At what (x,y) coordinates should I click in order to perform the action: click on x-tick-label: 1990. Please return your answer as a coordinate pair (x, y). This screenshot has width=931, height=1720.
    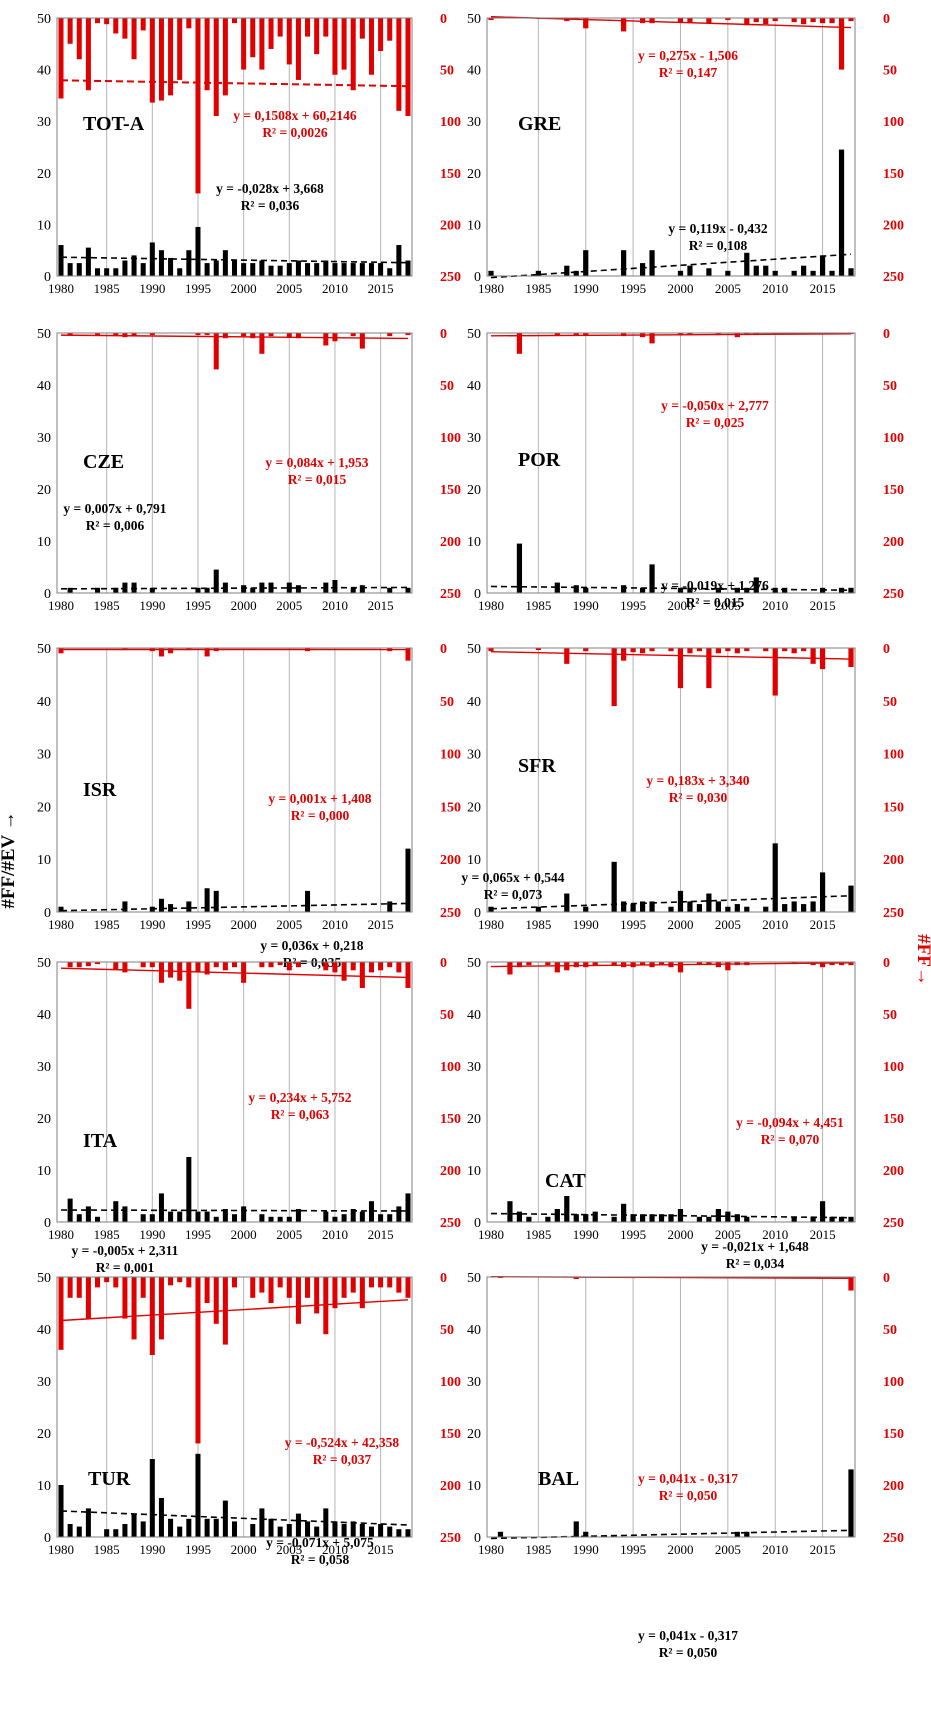
    Looking at the image, I should click on (152, 924).